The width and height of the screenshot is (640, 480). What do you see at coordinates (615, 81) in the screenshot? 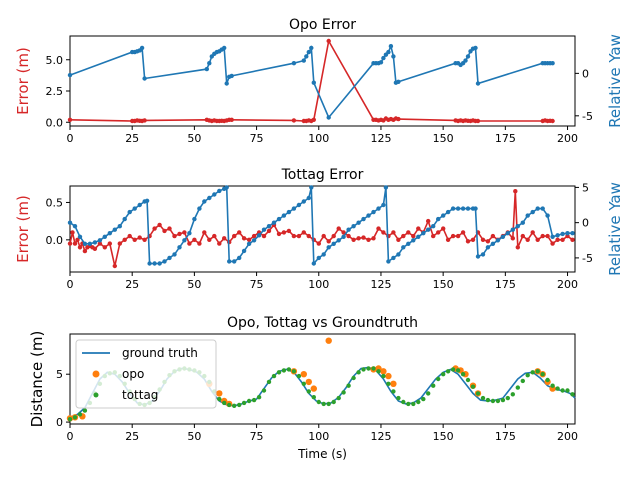
I see `y-right-axis-label: Relative Yaw` at bounding box center [615, 81].